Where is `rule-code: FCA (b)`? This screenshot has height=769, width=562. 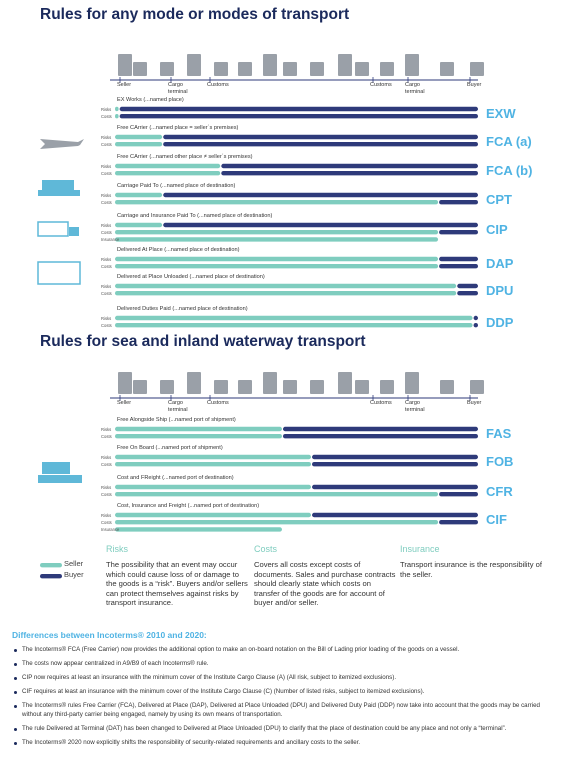
rule-code: FCA (b) is located at coordinates (509, 170).